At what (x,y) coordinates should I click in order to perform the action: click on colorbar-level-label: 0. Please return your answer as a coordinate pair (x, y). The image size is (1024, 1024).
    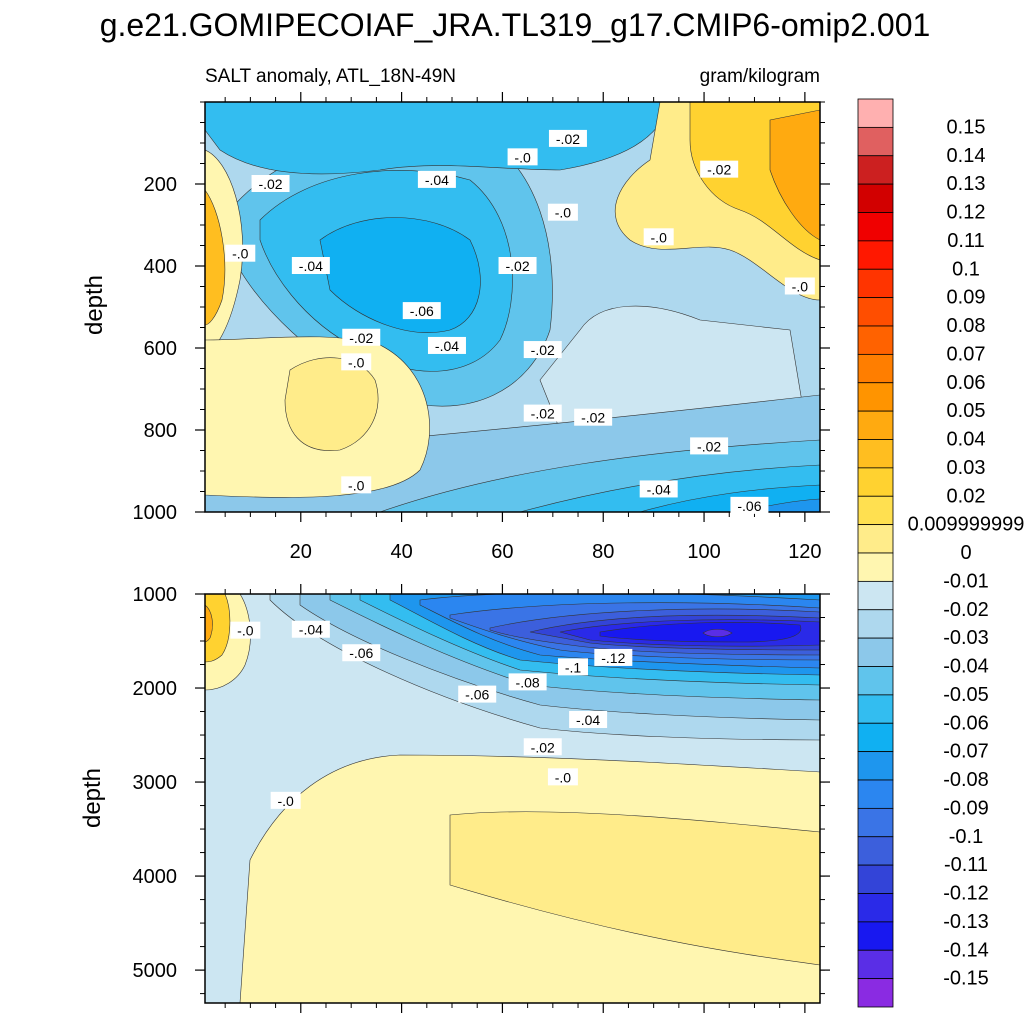
    Looking at the image, I should click on (965, 553).